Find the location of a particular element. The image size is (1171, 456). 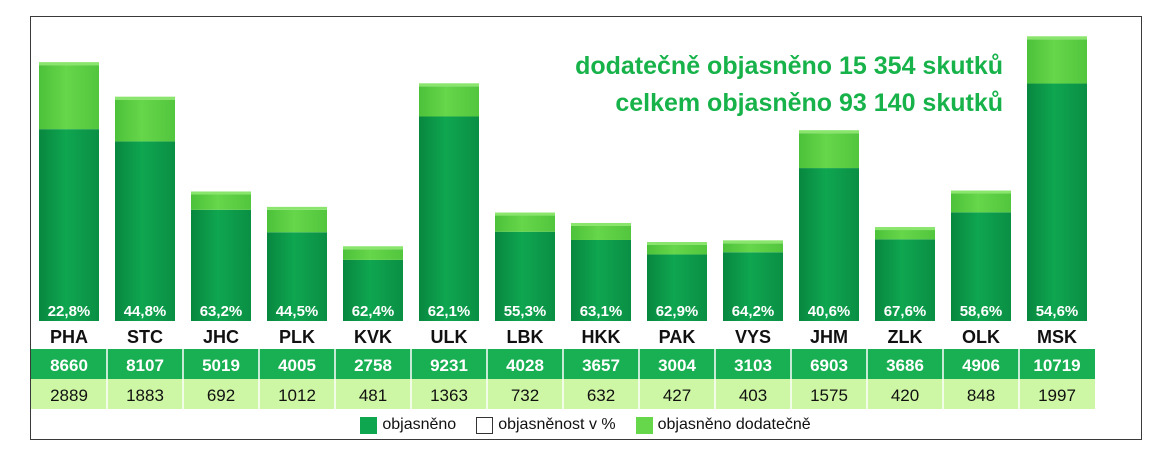

category-label-JHC: JHC is located at coordinates (221, 337).